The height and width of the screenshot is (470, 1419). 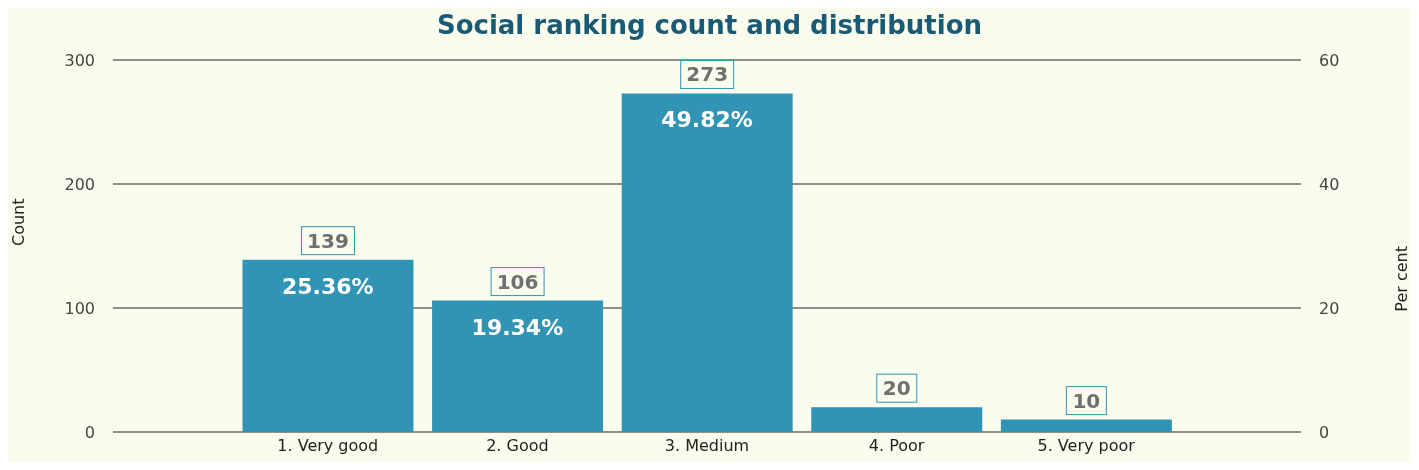 I want to click on annotation: 49.82%, so click(x=707, y=120).